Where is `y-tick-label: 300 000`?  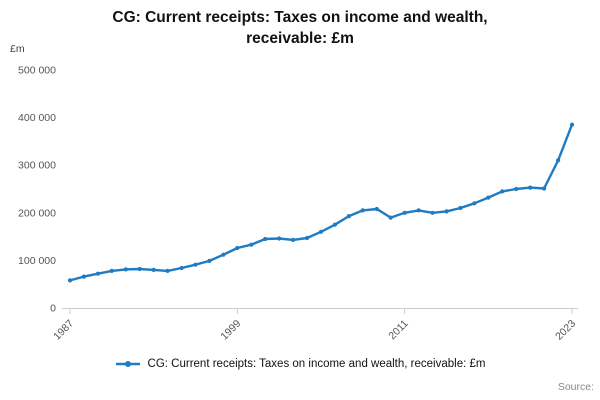
y-tick-label: 300 000 is located at coordinates (37, 166).